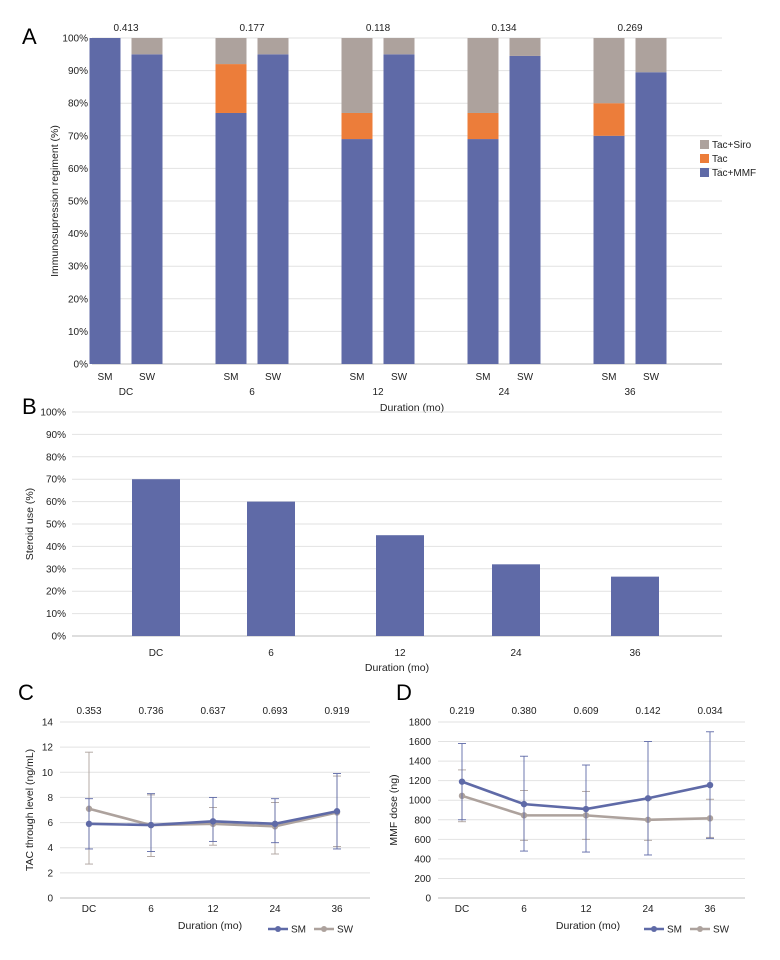 The height and width of the screenshot is (960, 780). Describe the element at coordinates (298, 930) in the screenshot. I see `legend-label: SM` at that location.